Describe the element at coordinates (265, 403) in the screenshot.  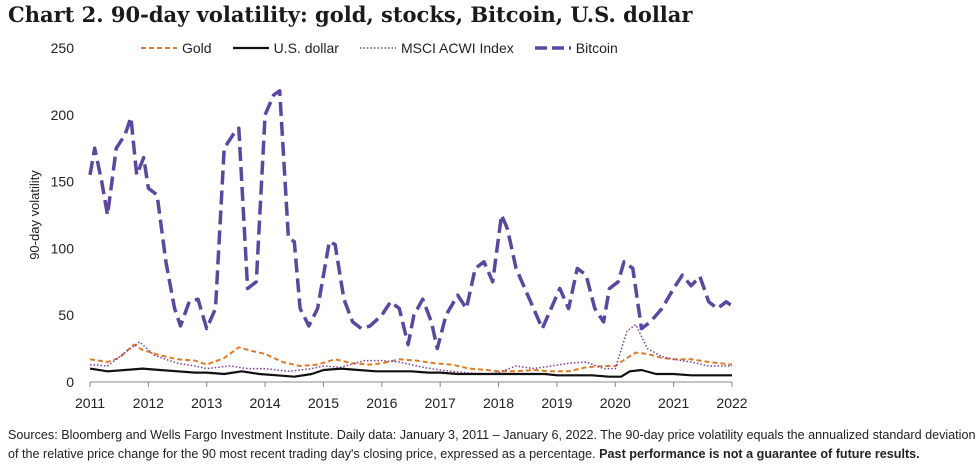
I see `x-tick-label: 2014` at that location.